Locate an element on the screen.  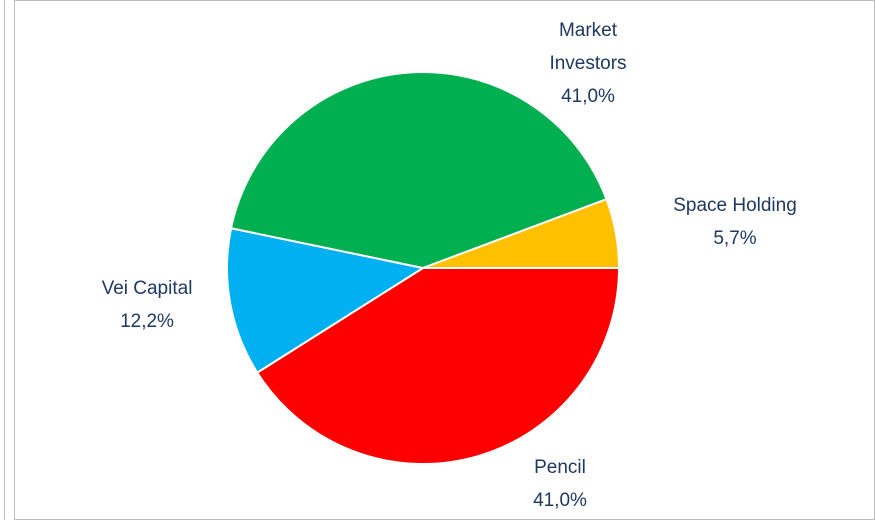
slice-value: 5,7% is located at coordinates (735, 238).